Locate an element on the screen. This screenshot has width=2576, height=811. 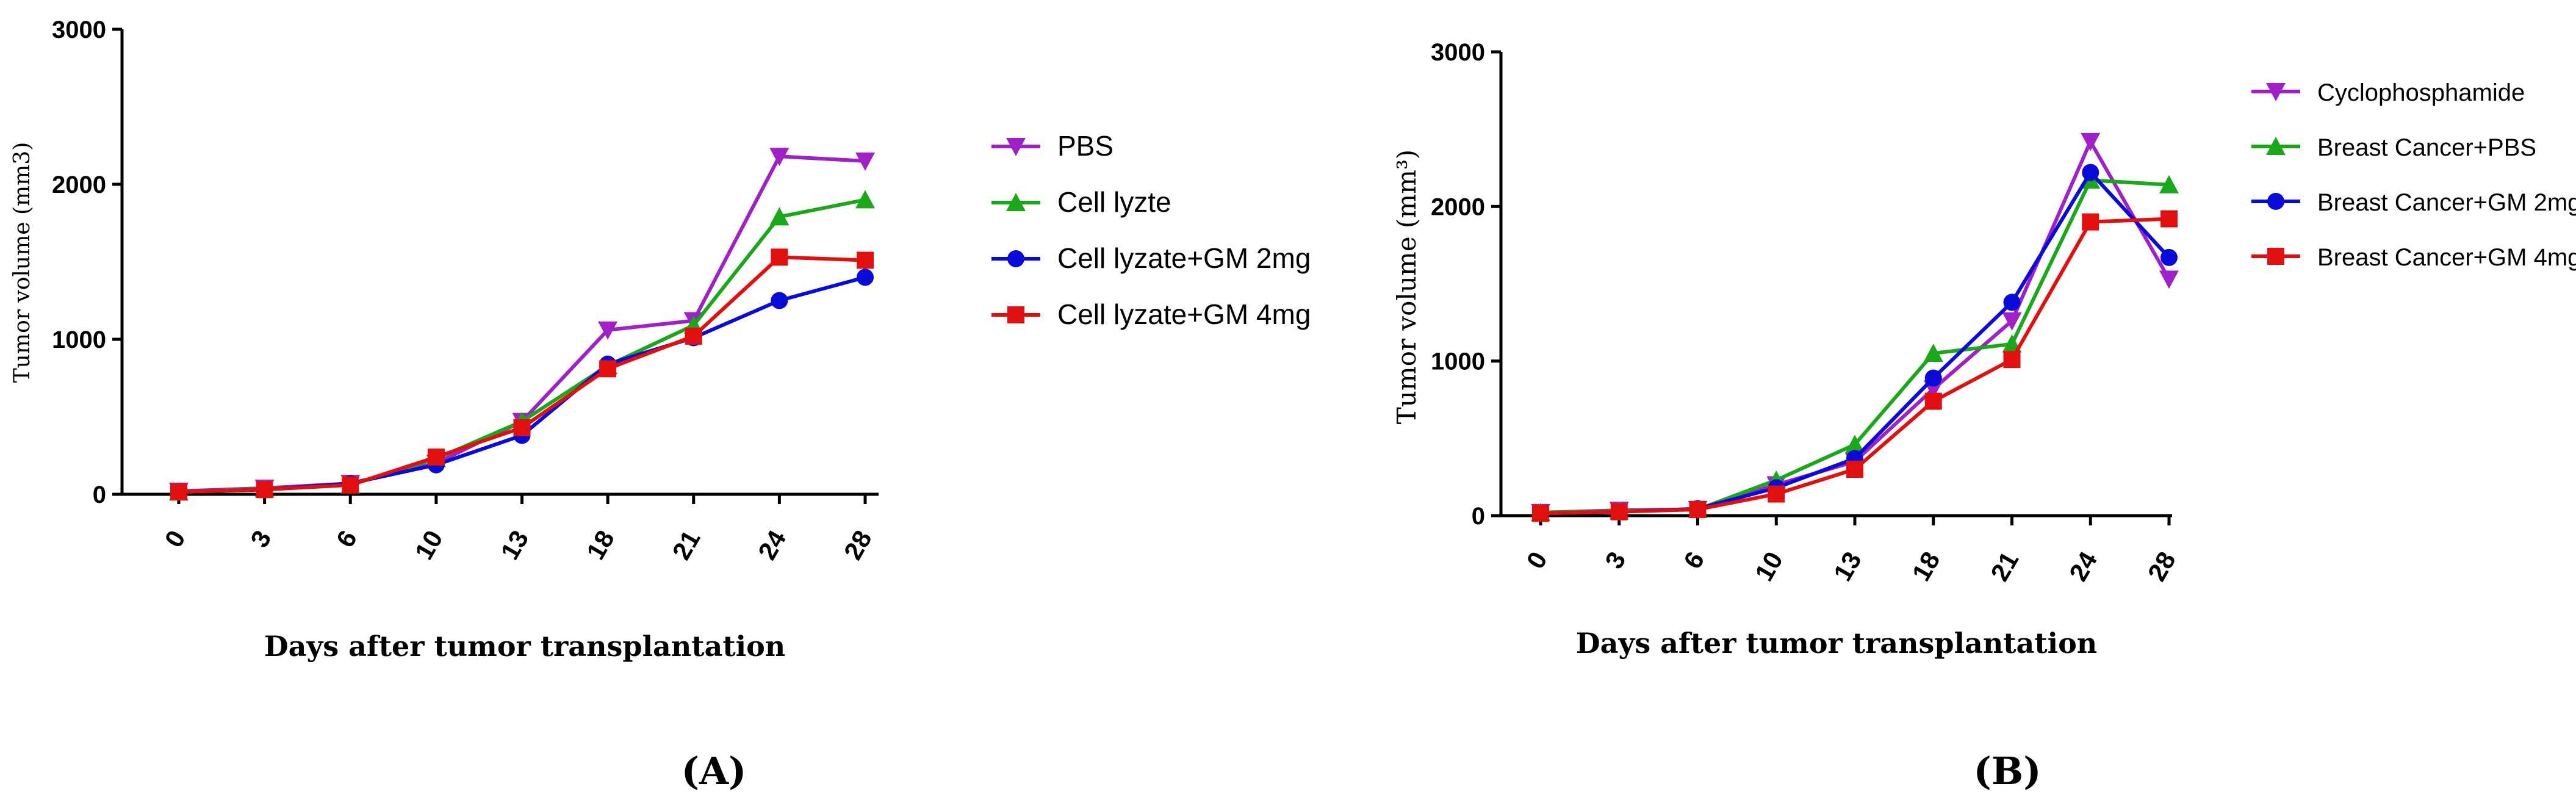
legend-label: Cell lyzate+GM 2mg is located at coordinates (1184, 258).